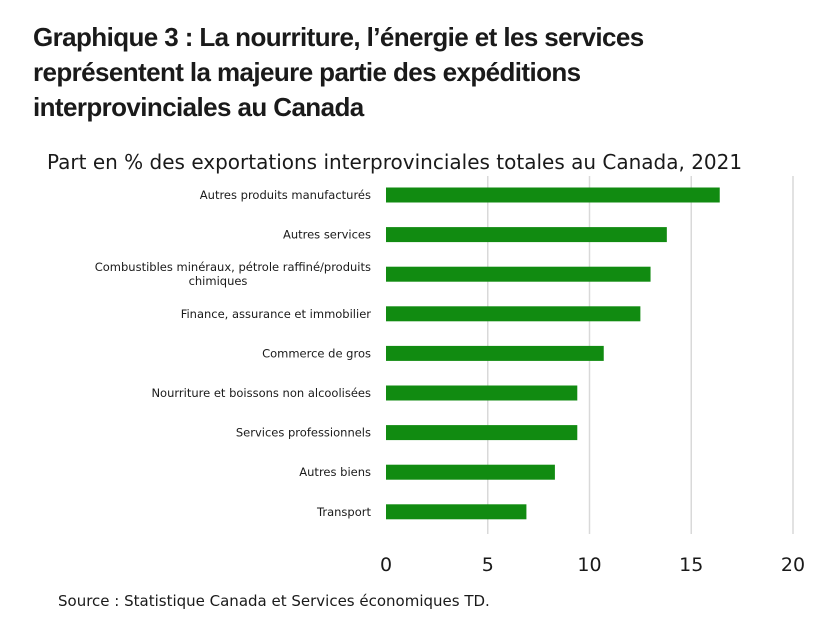 This screenshot has height=617, width=827. I want to click on category-label: chimiques, so click(218, 281).